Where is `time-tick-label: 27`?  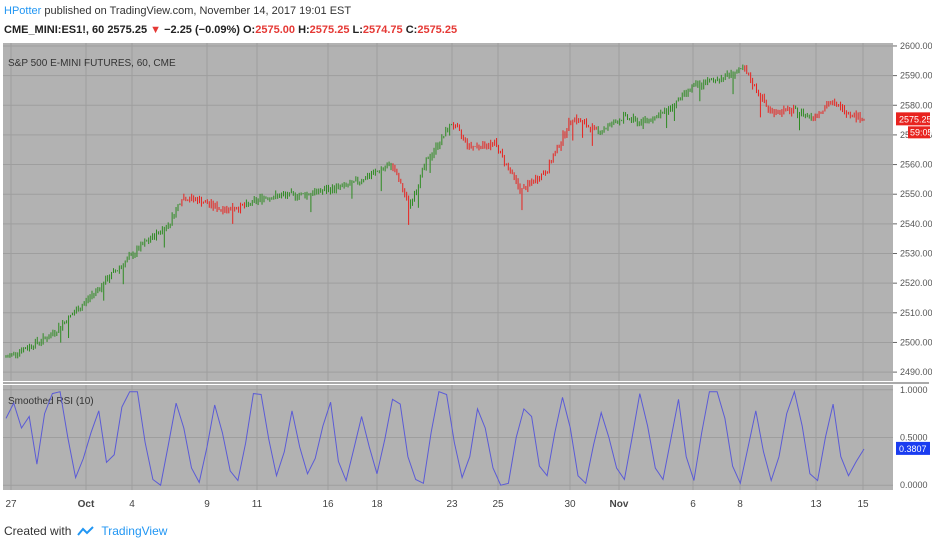
time-tick-label: 27 is located at coordinates (11, 504).